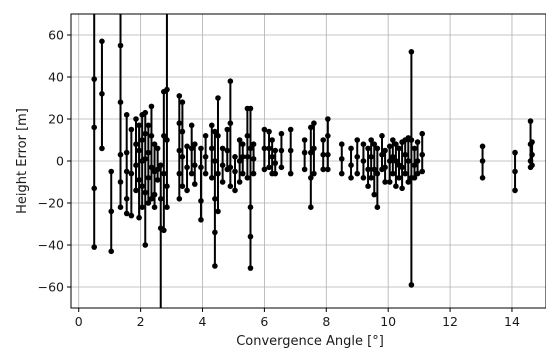 The width and height of the screenshot is (546, 349). I want to click on x-tick-label: 10, so click(388, 321).